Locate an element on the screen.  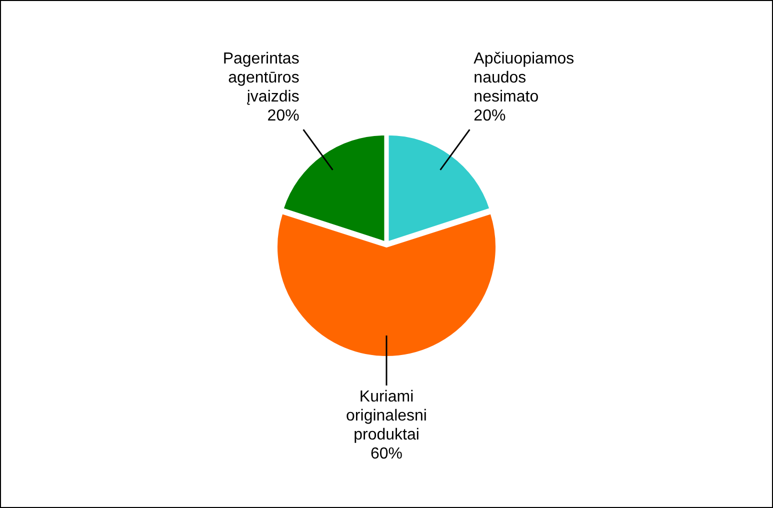
data-label: 60% is located at coordinates (386, 454).